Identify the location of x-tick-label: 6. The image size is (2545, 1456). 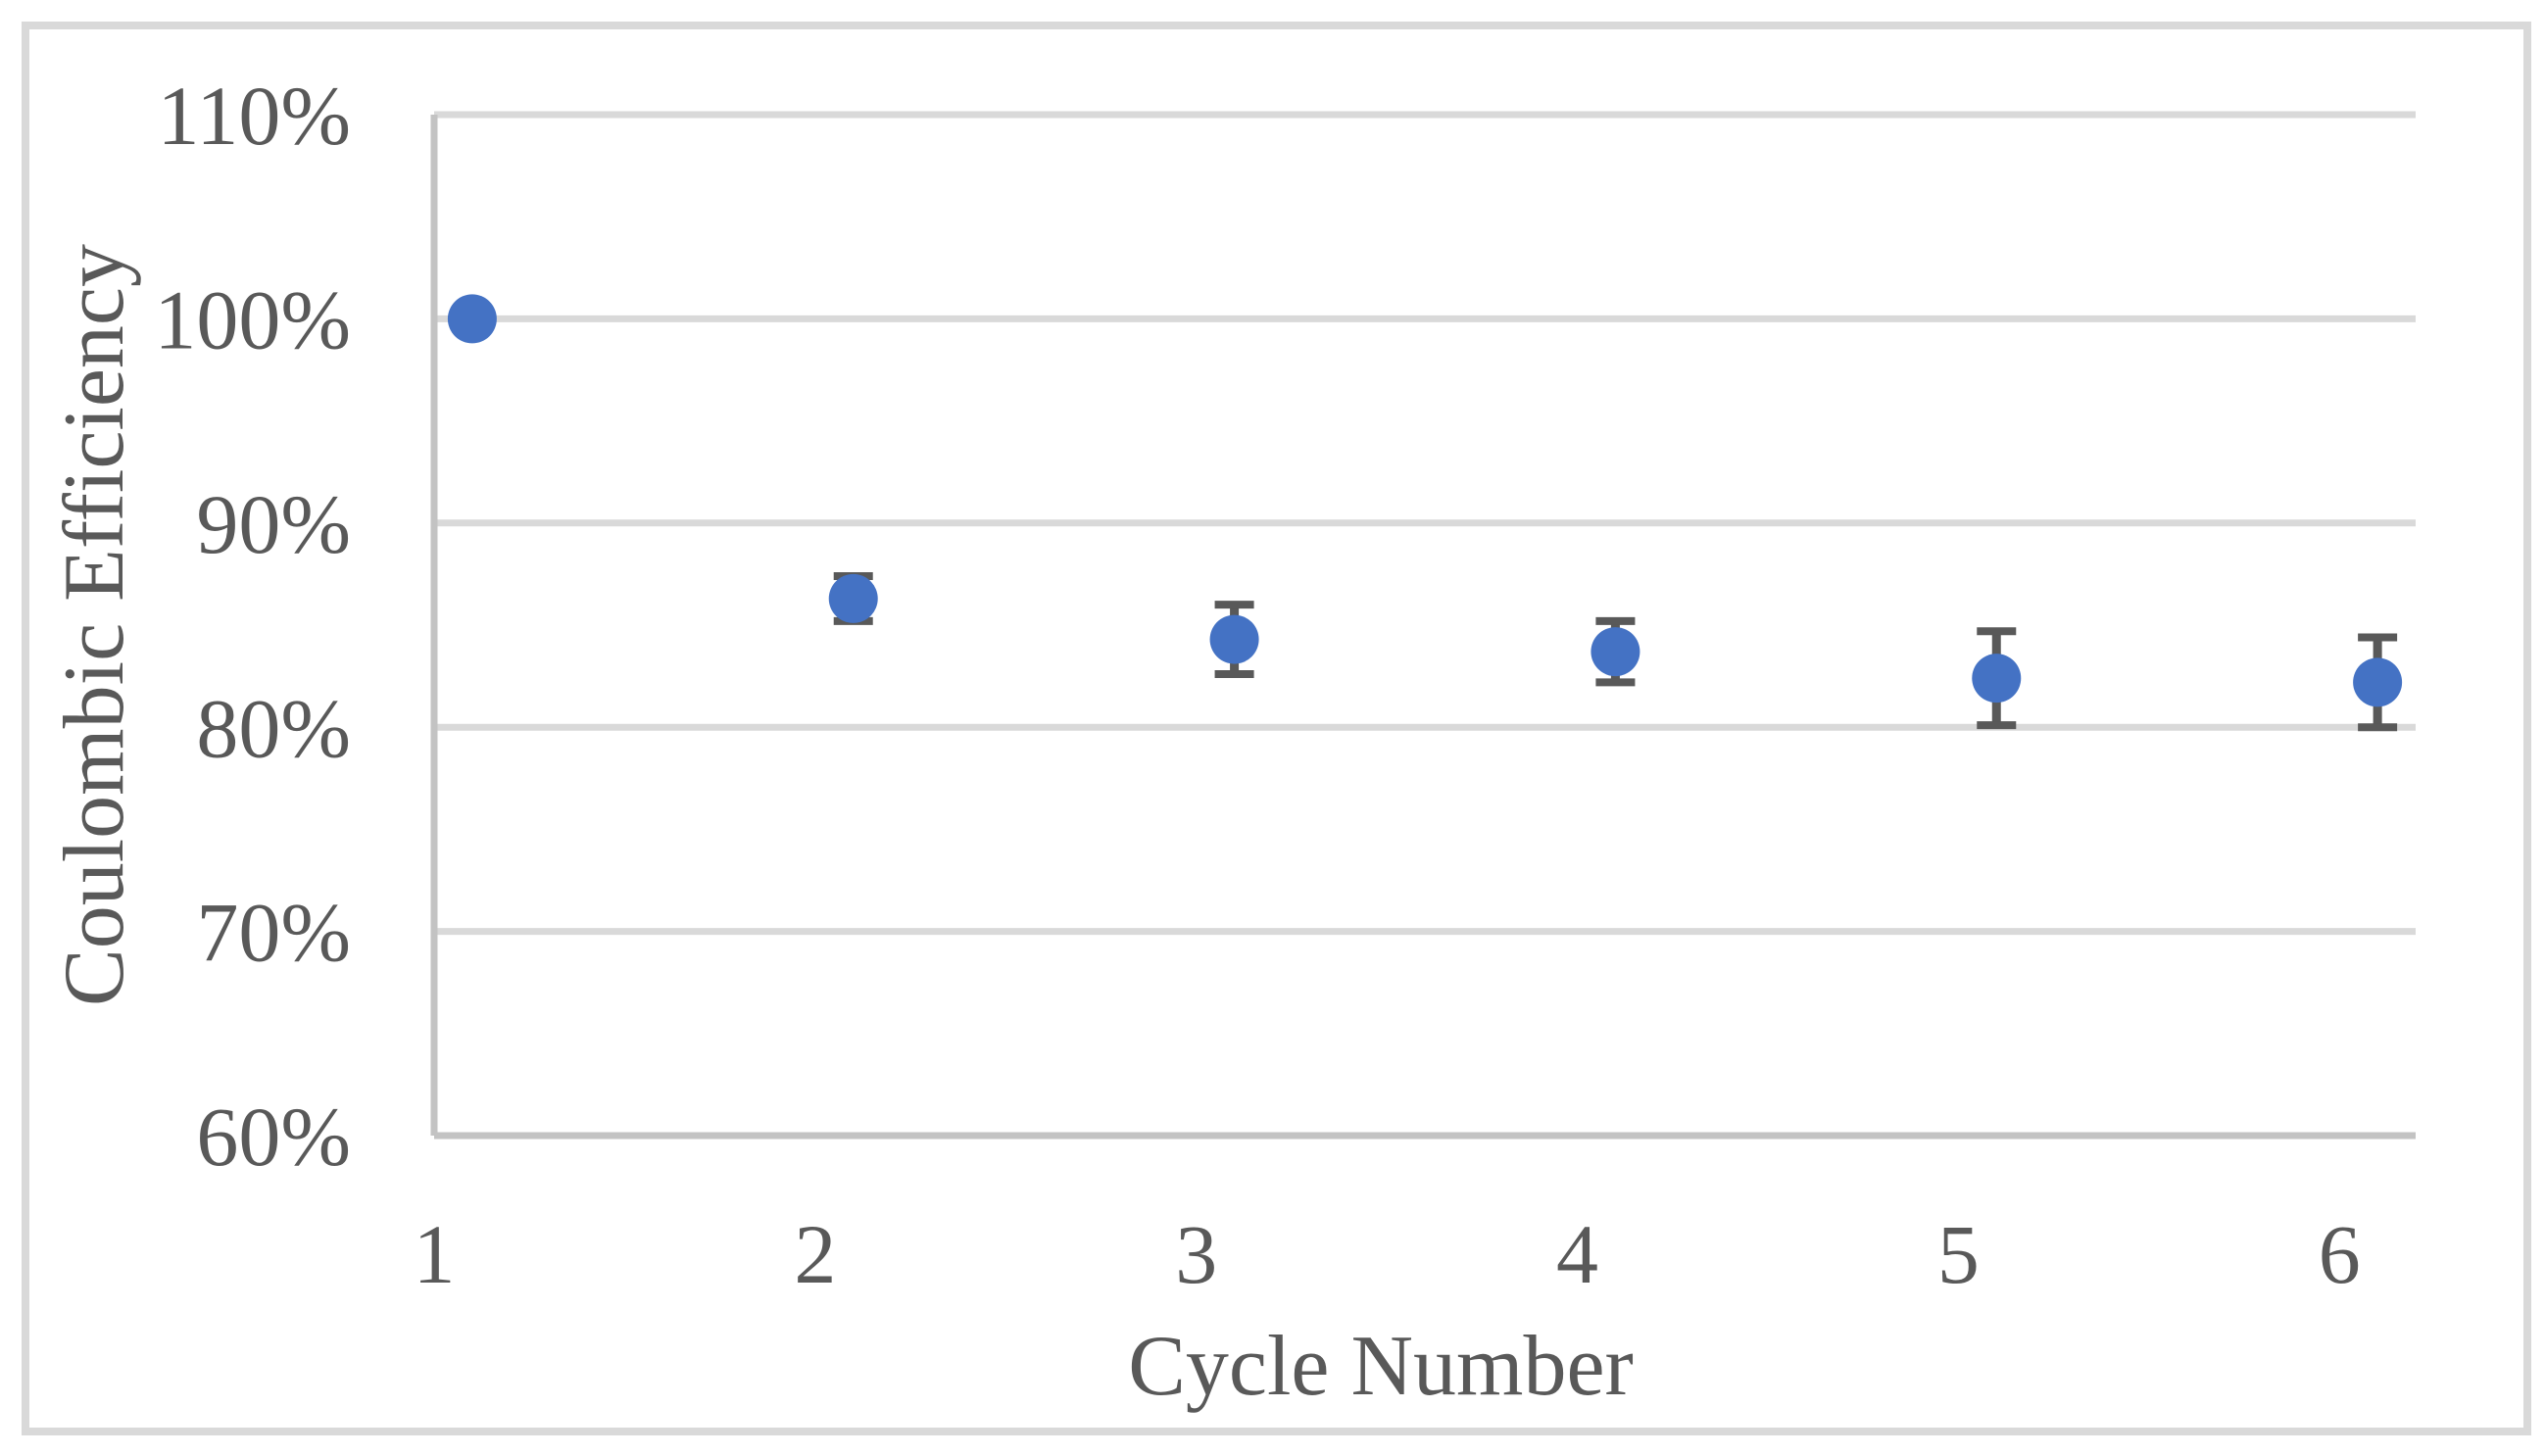
(2340, 1254).